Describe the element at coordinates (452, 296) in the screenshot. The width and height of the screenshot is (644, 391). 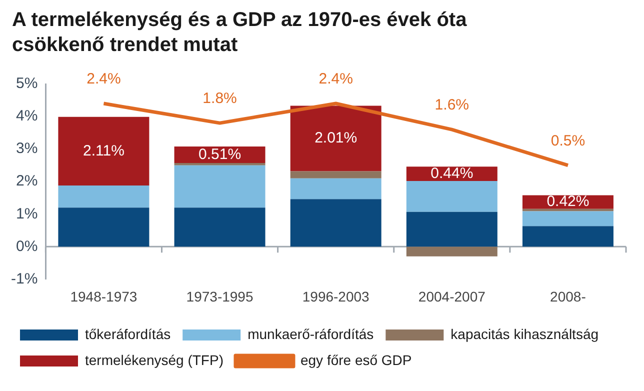
I see `x-tick-label: 2004-2007` at that location.